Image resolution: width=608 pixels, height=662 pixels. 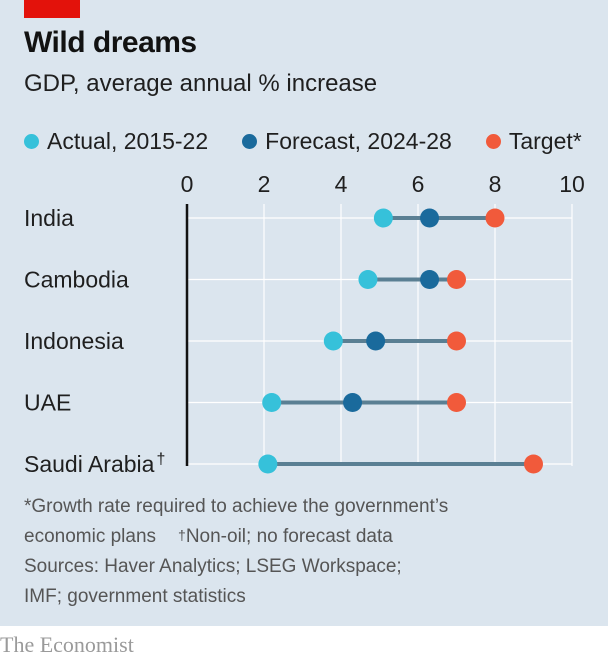 What do you see at coordinates (264, 184) in the screenshot?
I see `x-tick-label: 2` at bounding box center [264, 184].